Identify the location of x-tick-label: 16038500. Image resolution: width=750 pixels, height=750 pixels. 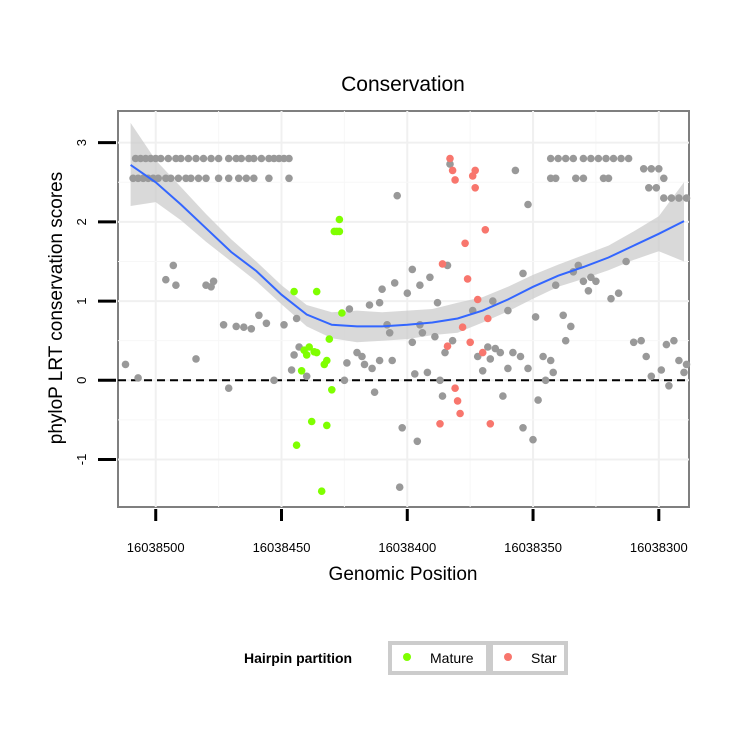
(156, 547).